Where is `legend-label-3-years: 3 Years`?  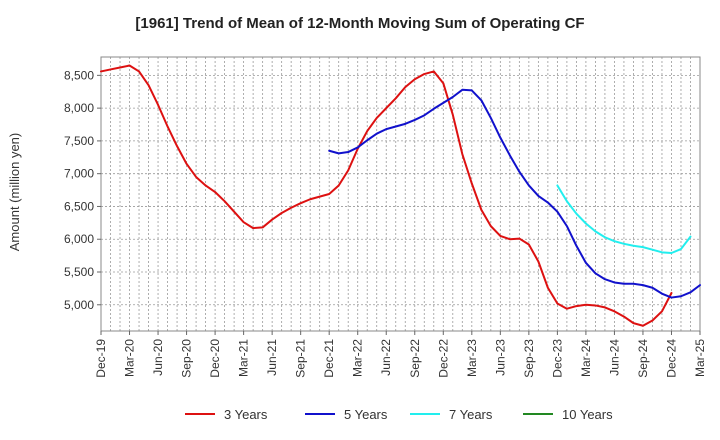 legend-label-3-years: 3 Years is located at coordinates (246, 414).